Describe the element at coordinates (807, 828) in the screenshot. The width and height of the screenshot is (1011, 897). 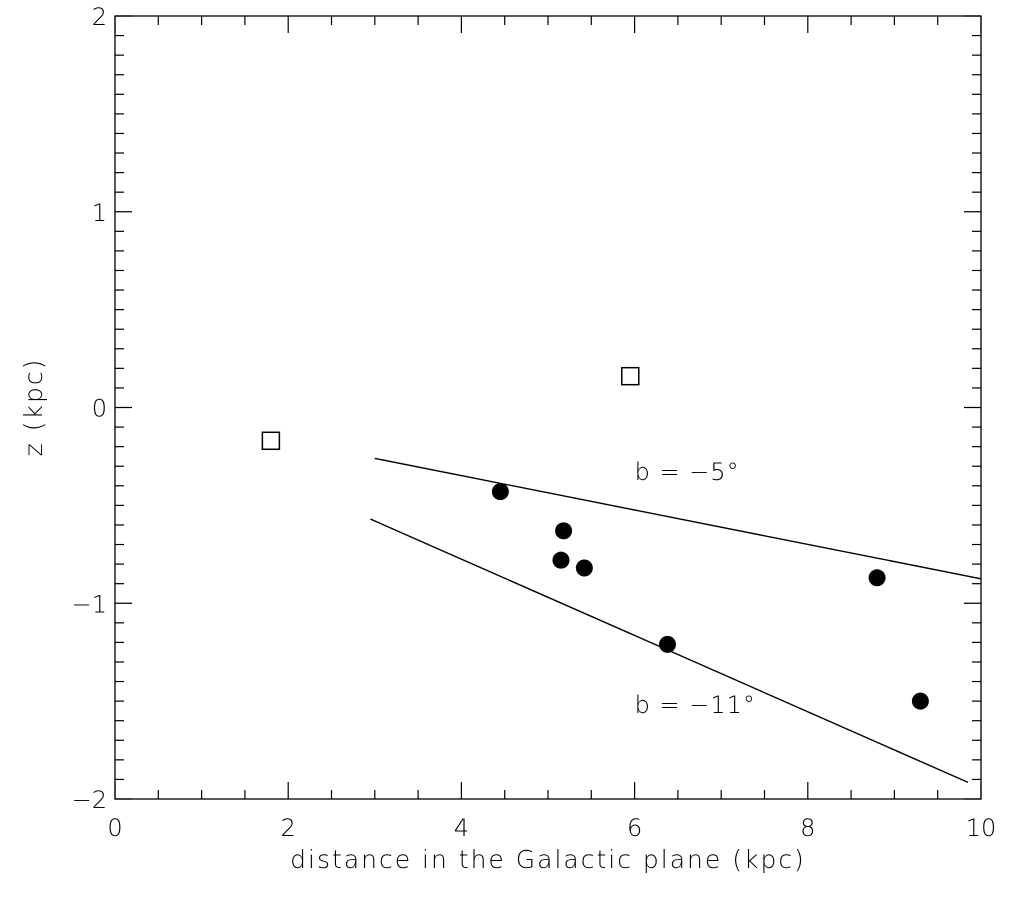
I see `x-tick-label: 8` at that location.